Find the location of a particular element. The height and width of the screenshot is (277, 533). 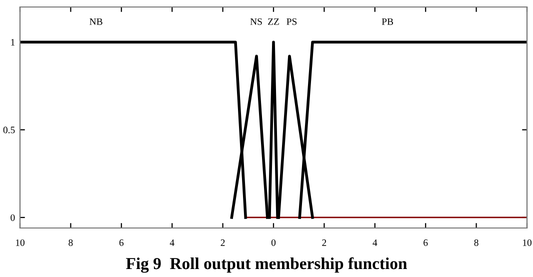

annotation: NS is located at coordinates (256, 21).